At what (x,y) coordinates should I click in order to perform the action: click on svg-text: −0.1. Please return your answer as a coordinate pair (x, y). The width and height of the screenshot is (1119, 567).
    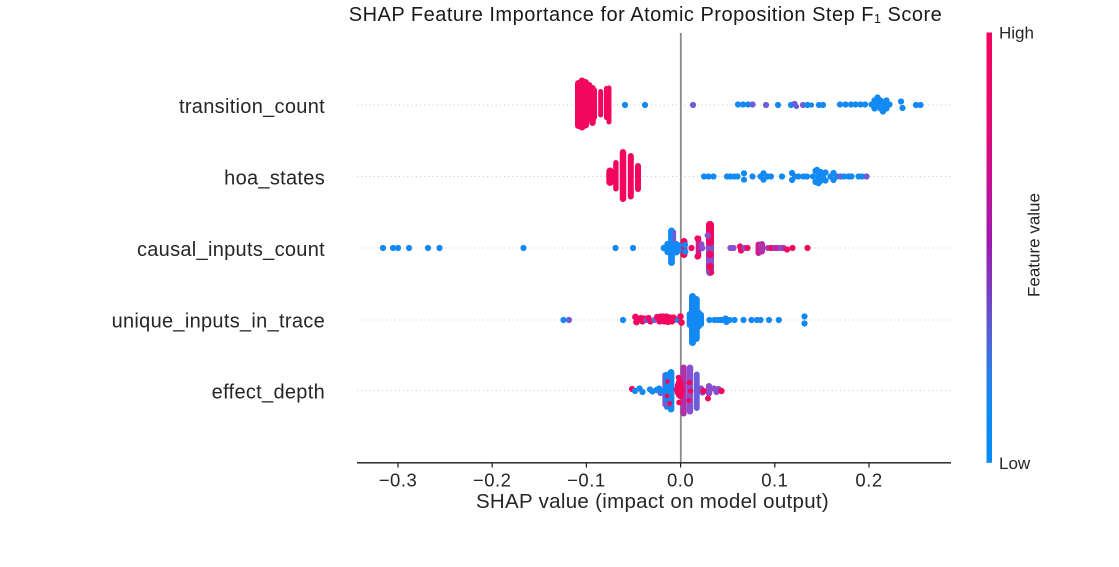
    Looking at the image, I should click on (586, 480).